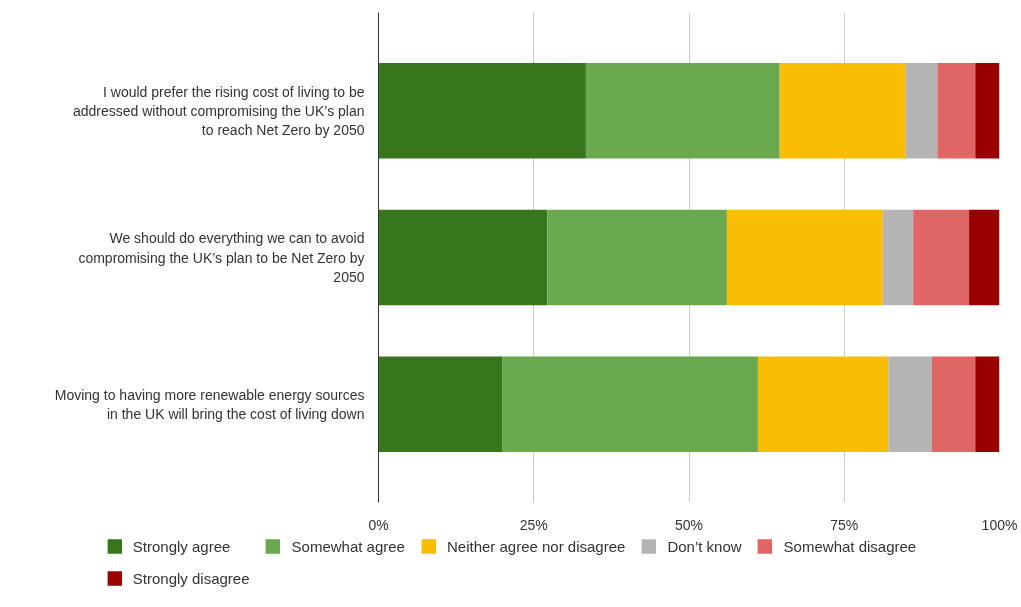 Image resolution: width=1021 pixels, height=607 pixels. Describe the element at coordinates (689, 524) in the screenshot. I see `x-tick-label: 50%` at that location.